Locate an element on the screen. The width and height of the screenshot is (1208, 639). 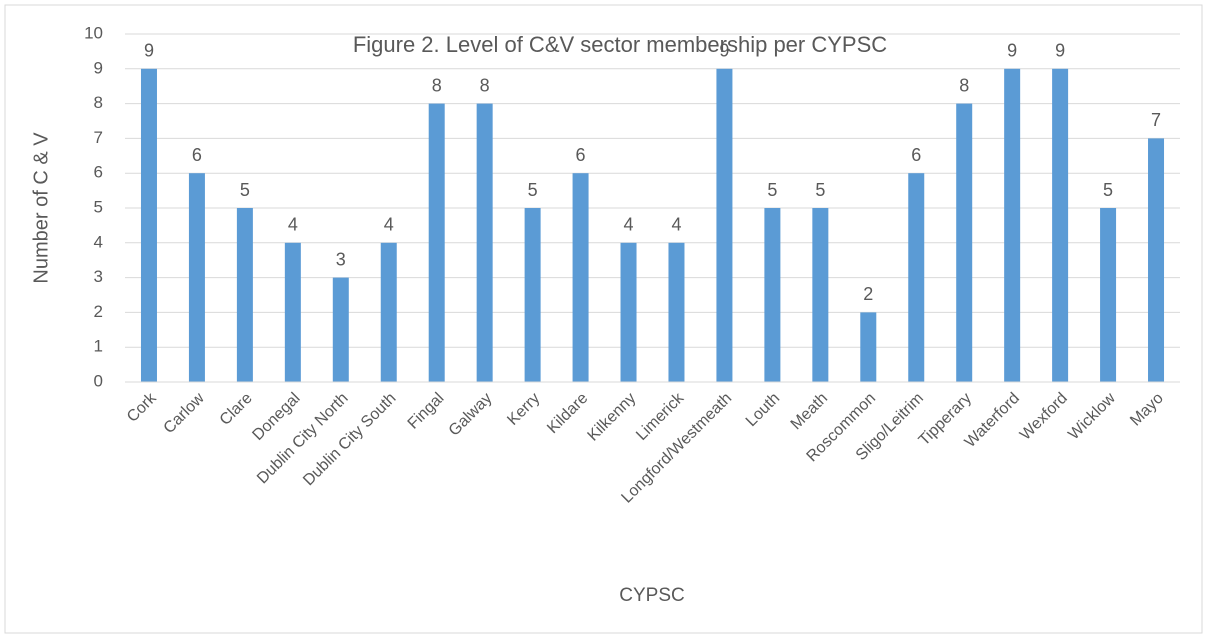
data-label: 2 is located at coordinates (868, 294).